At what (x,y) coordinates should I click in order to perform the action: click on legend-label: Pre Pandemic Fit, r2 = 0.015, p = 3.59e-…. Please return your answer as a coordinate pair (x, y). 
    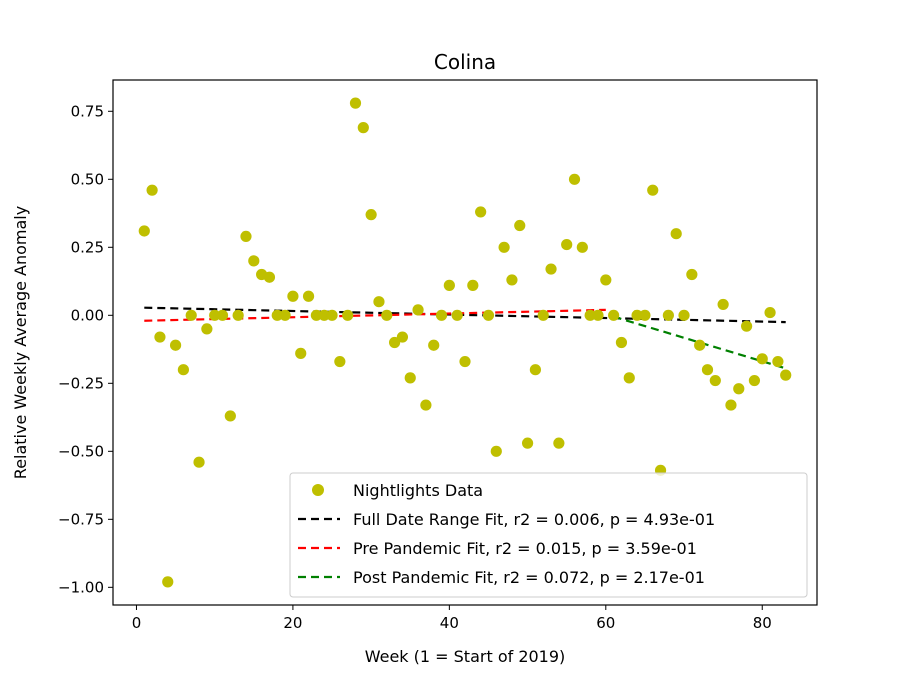
    Looking at the image, I should click on (525, 548).